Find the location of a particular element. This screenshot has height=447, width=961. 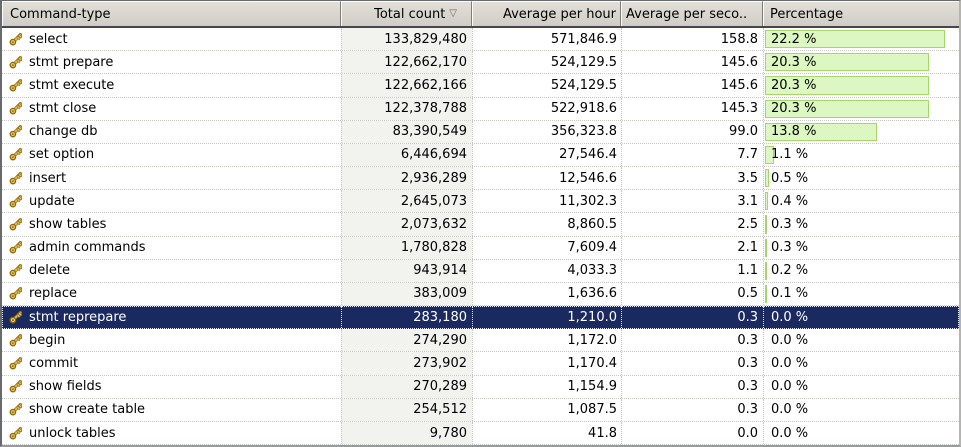

percentage-label: 0.2 % is located at coordinates (790, 271).